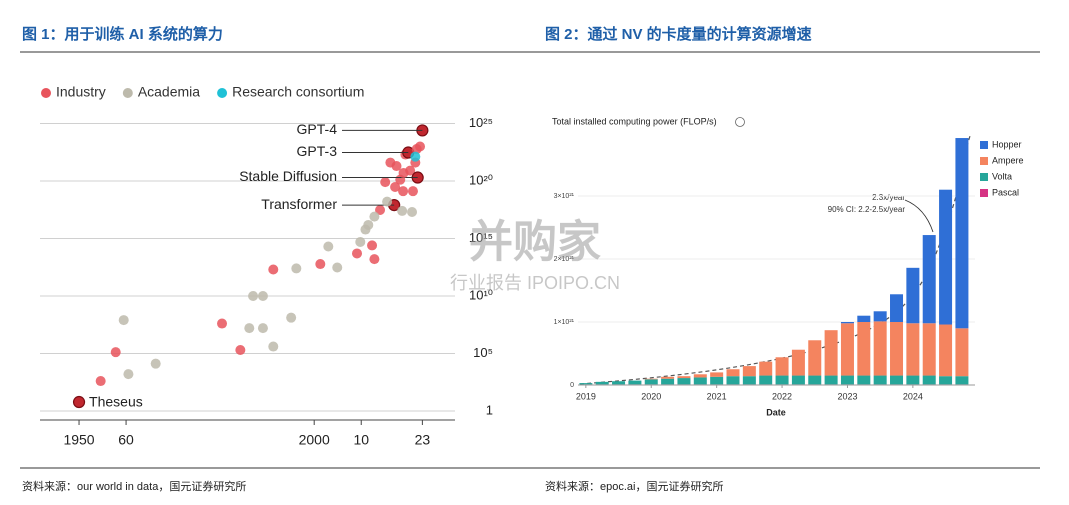 Image resolution: width=1069 pixels, height=505 pixels. Describe the element at coordinates (314, 440) in the screenshot. I see `x-tick-label: 2000` at that location.